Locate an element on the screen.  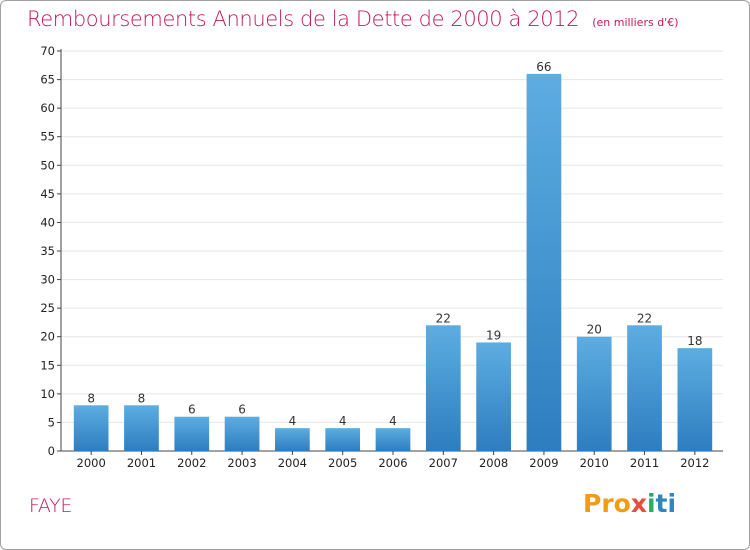
logo-part-2: x is located at coordinates (638, 503).